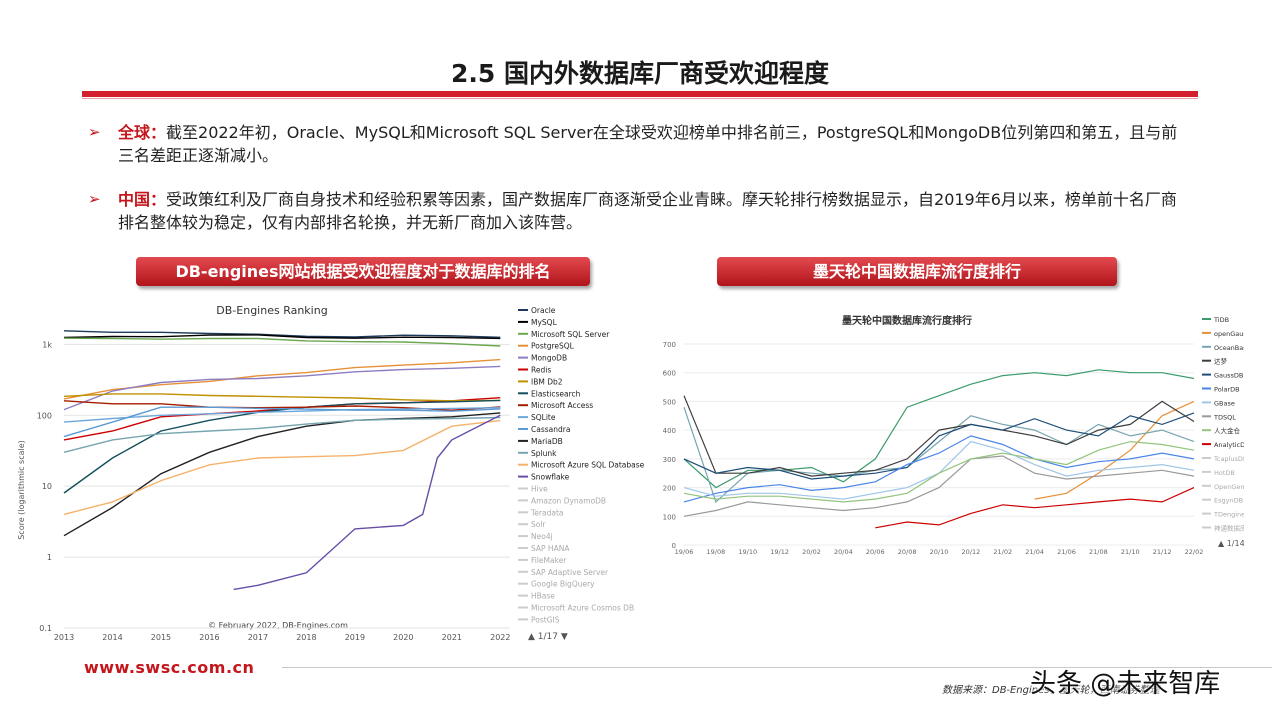  What do you see at coordinates (582, 608) in the screenshot?
I see `legend-item-hidden: Microsoft Azure Cosmos DB` at bounding box center [582, 608].